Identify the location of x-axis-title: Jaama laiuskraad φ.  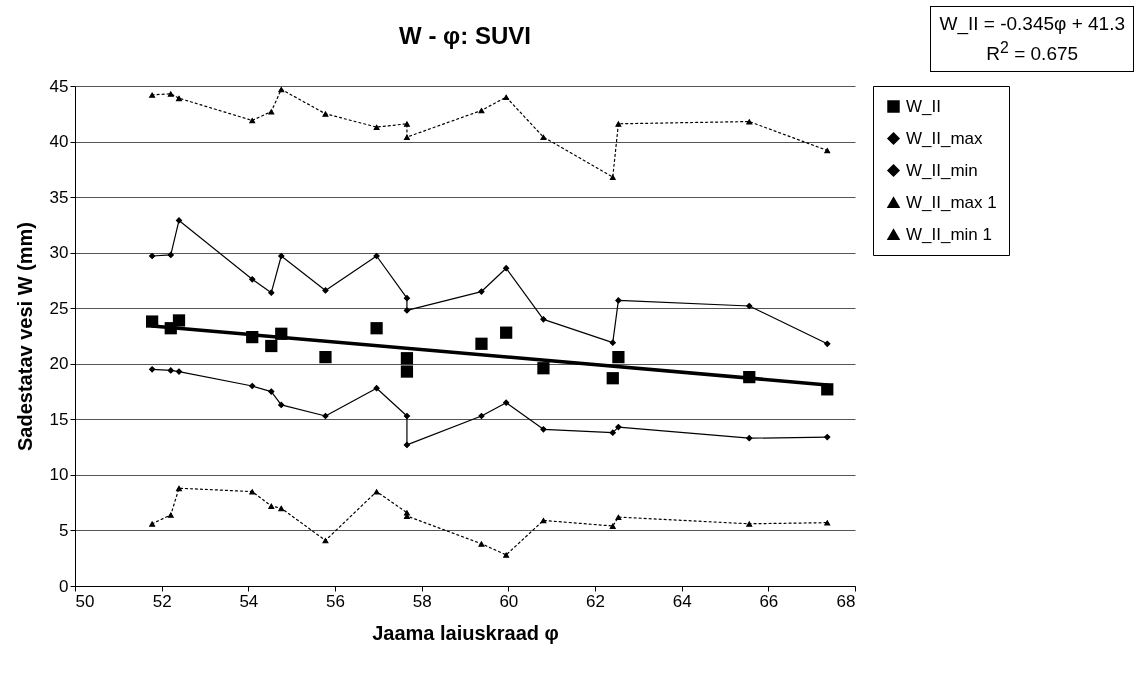
(465, 632).